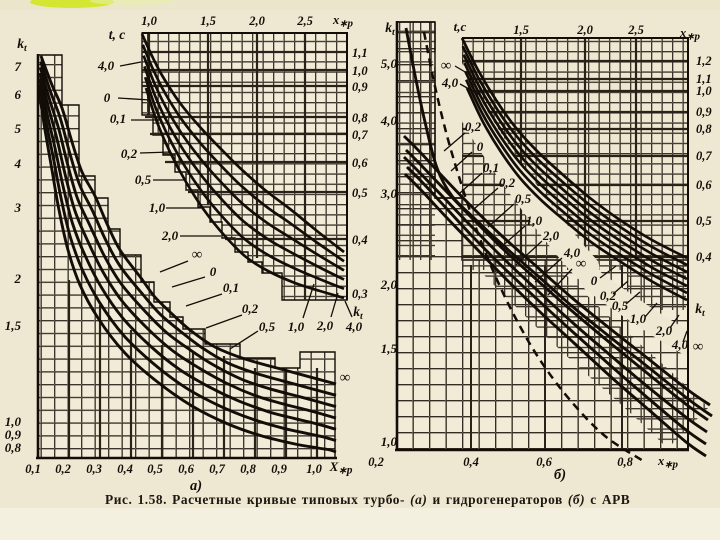 This screenshot has width=720, height=540. What do you see at coordinates (18, 207) in the screenshot?
I see `svg-text: 3` at bounding box center [18, 207].